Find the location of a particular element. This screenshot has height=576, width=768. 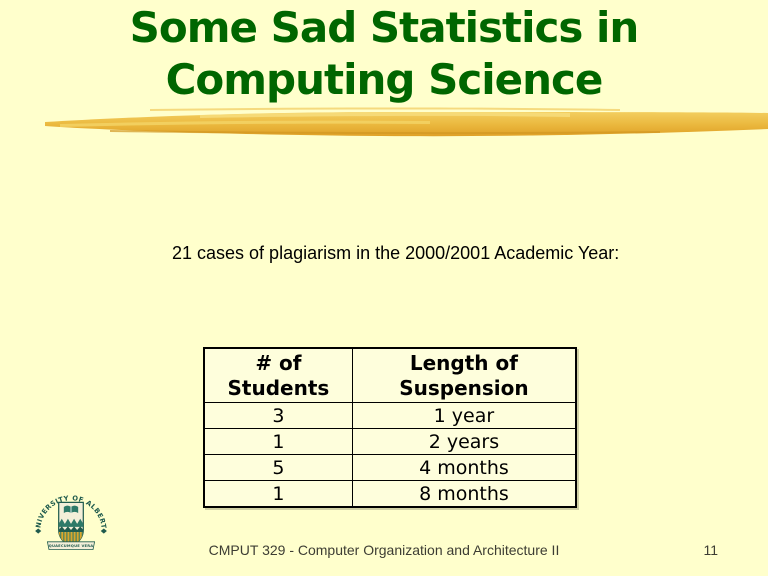

table-row: 1 2 years is located at coordinates (390, 441).